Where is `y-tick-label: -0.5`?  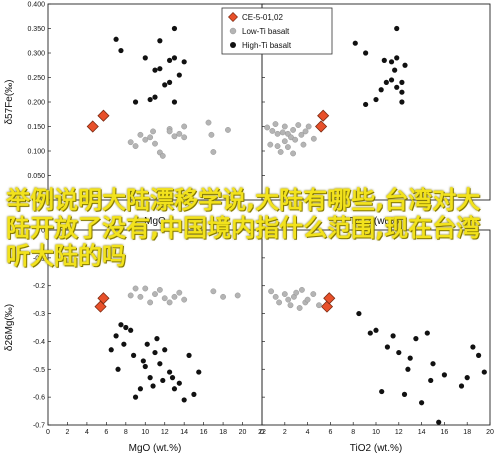 y-tick-label: -0.5 is located at coordinates (39, 370).